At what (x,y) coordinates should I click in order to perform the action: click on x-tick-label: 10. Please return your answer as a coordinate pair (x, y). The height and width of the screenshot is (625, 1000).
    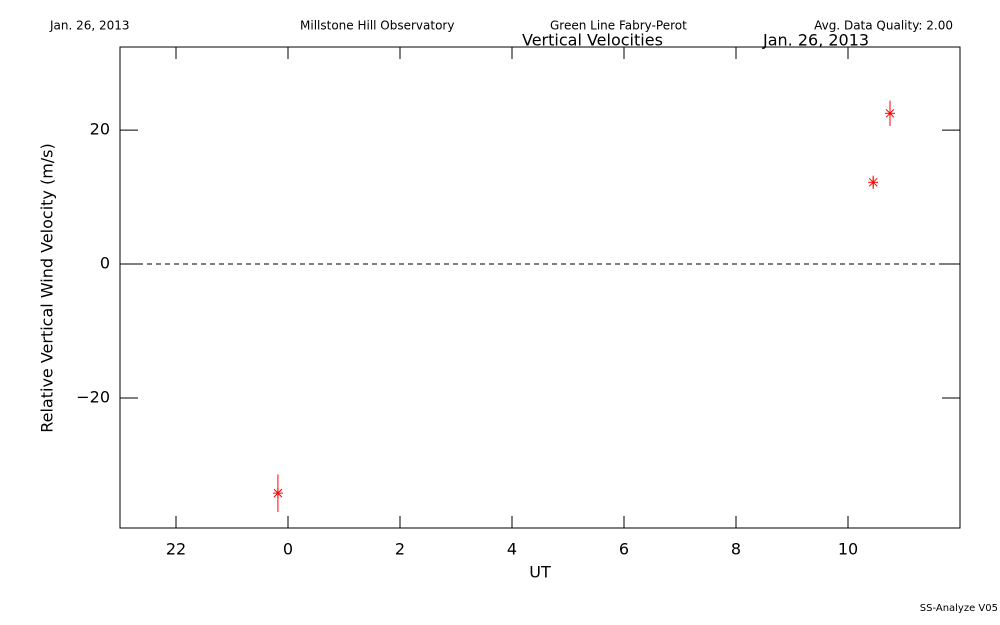
    Looking at the image, I should click on (848, 549).